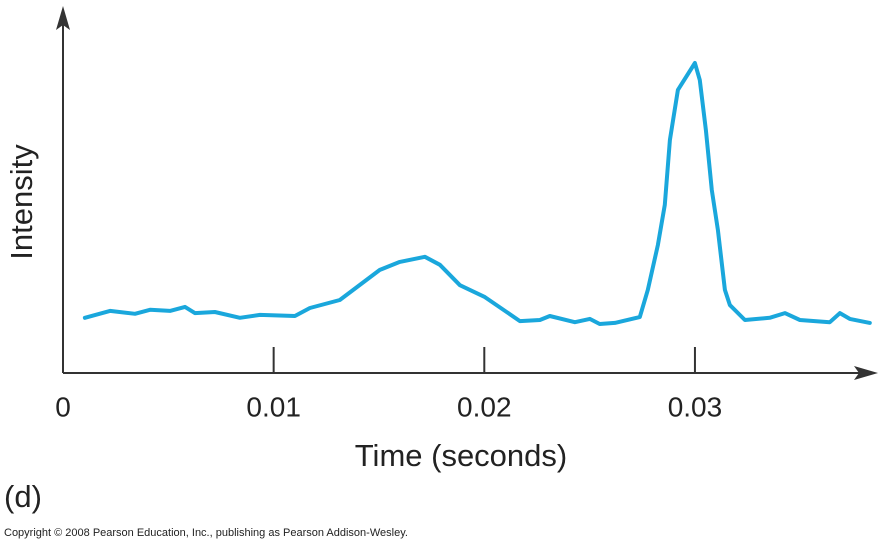 The width and height of the screenshot is (886, 548). What do you see at coordinates (484, 406) in the screenshot?
I see `x-tick-label: 0.02` at bounding box center [484, 406].